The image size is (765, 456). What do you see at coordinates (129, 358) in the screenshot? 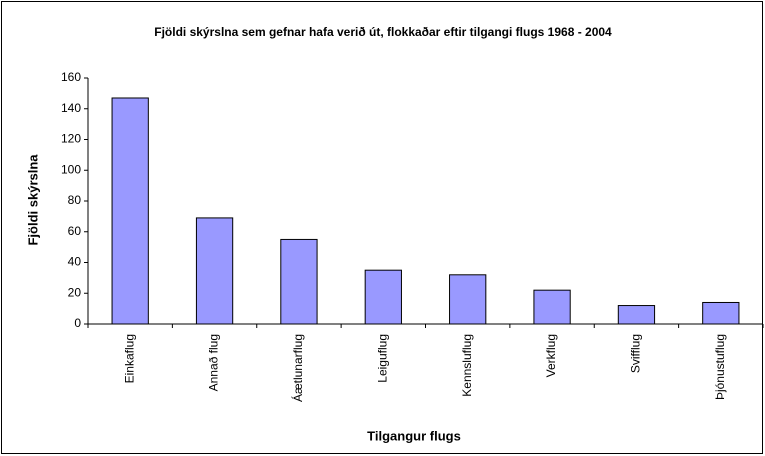
I see `x-tick-label: Einkaflug` at bounding box center [129, 358].